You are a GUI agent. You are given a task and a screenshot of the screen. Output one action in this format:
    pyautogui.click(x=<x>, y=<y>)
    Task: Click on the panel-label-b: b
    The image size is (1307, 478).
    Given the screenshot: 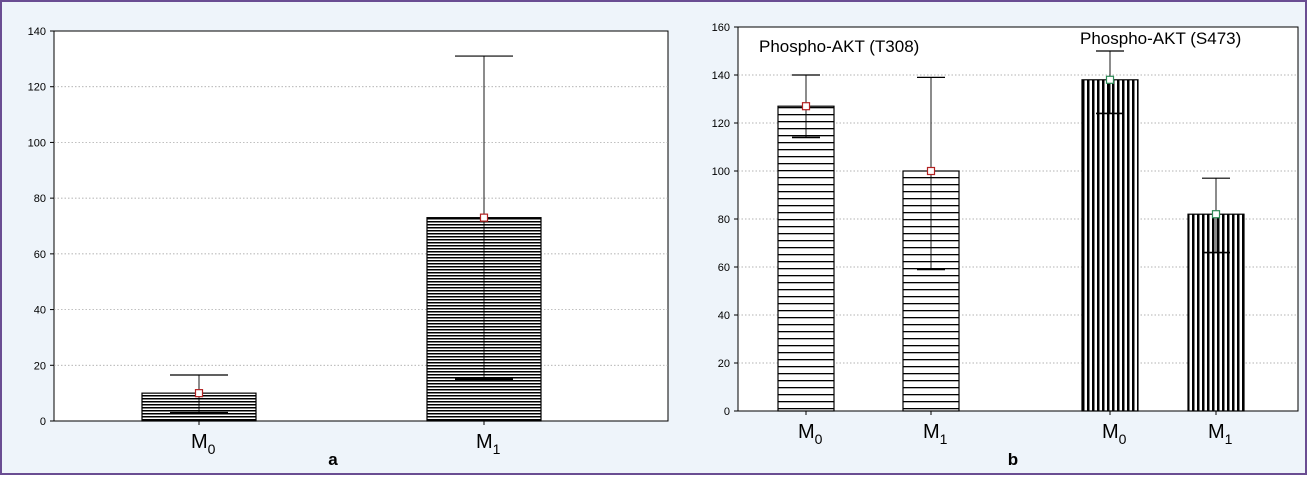 What is the action you would take?
    pyautogui.click(x=1013, y=459)
    